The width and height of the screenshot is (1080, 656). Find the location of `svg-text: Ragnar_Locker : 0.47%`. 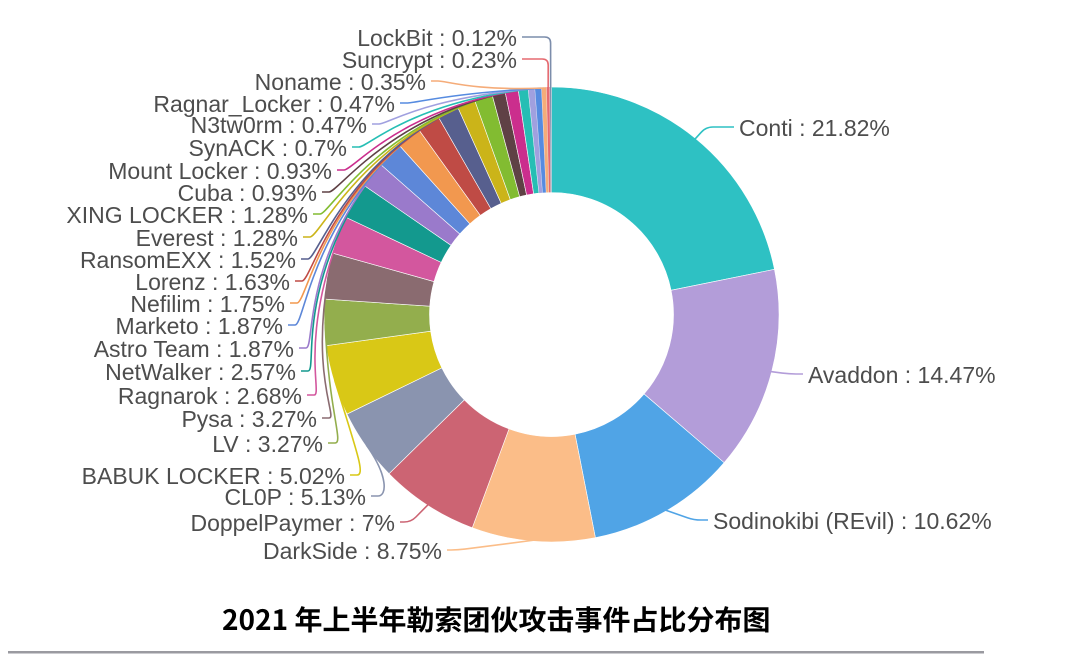

svg-text: Ragnar_Locker : 0.47% is located at coordinates (274, 104).